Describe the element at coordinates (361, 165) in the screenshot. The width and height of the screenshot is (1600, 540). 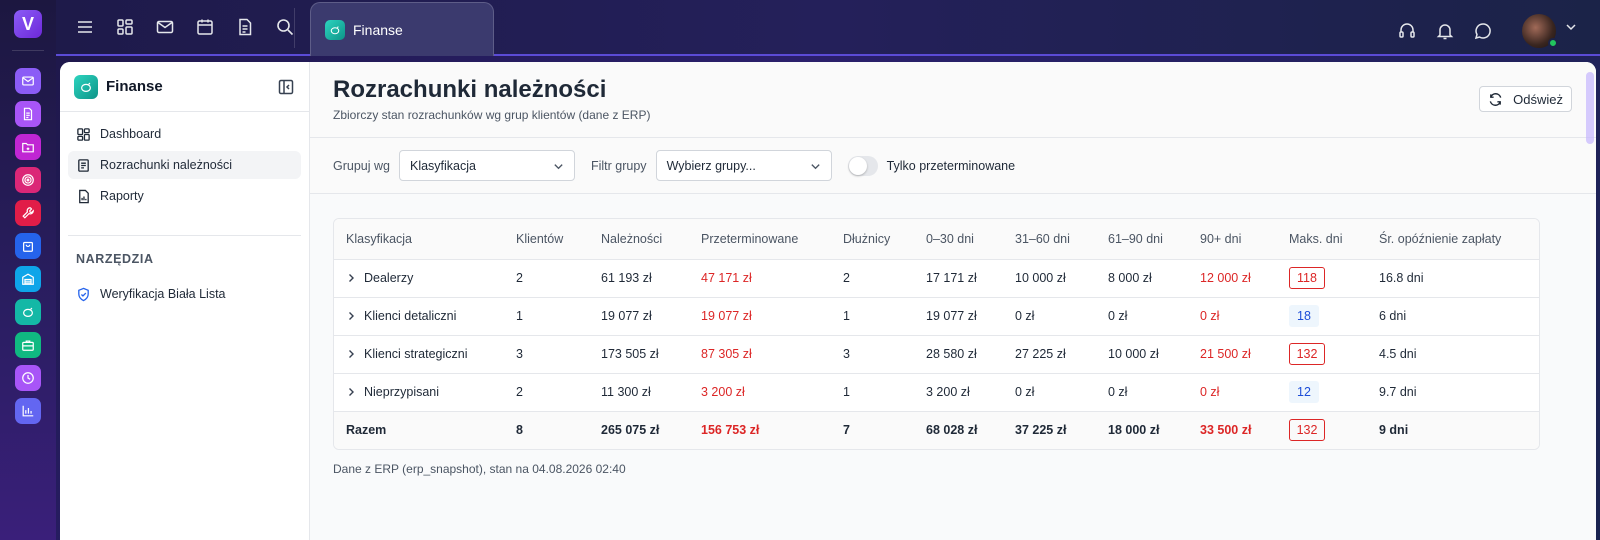
I see `group-by-label: Grupuj wg` at that location.